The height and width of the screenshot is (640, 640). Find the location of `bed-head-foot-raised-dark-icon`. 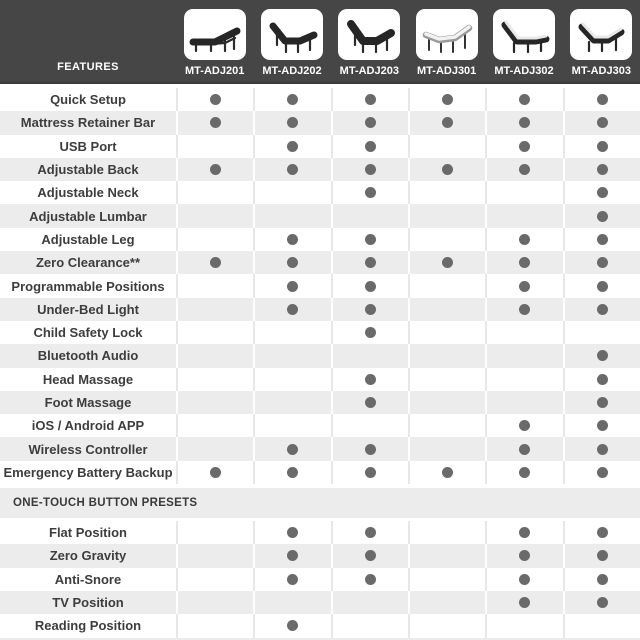

bed-head-foot-raised-dark-icon is located at coordinates (293, 37).